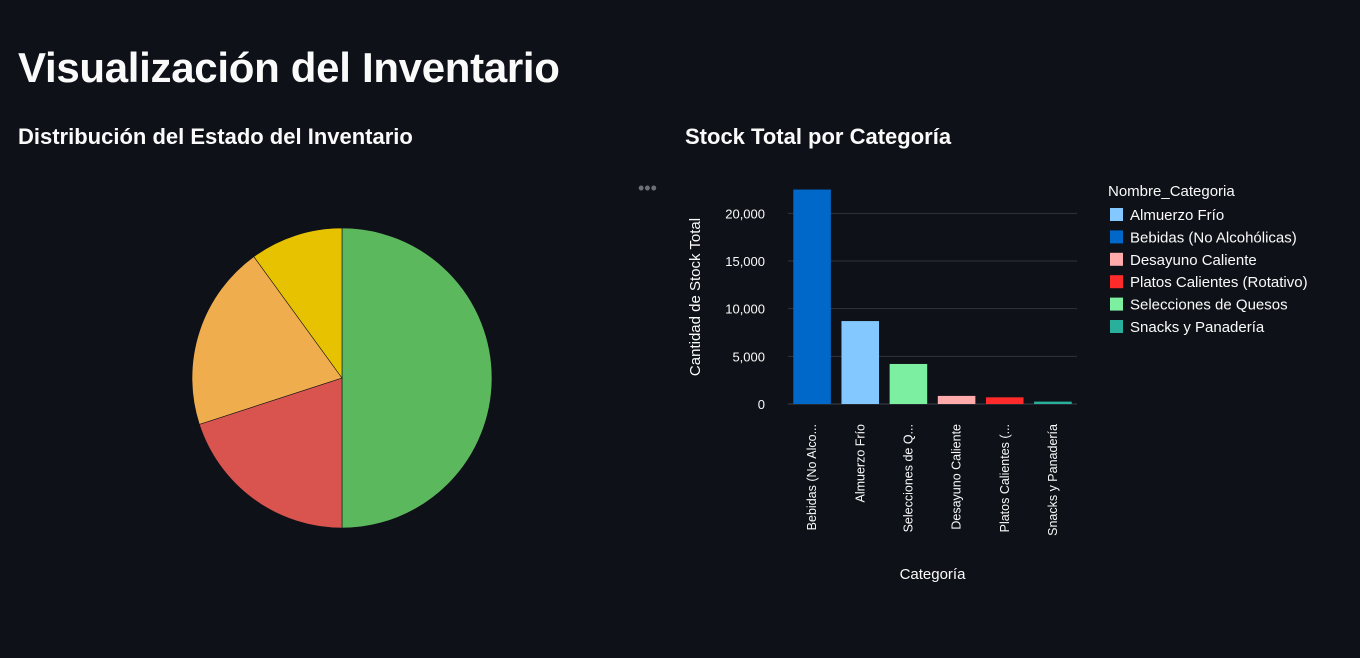  I want to click on bar-chart-title: Stock Total por Categoría, so click(818, 136).